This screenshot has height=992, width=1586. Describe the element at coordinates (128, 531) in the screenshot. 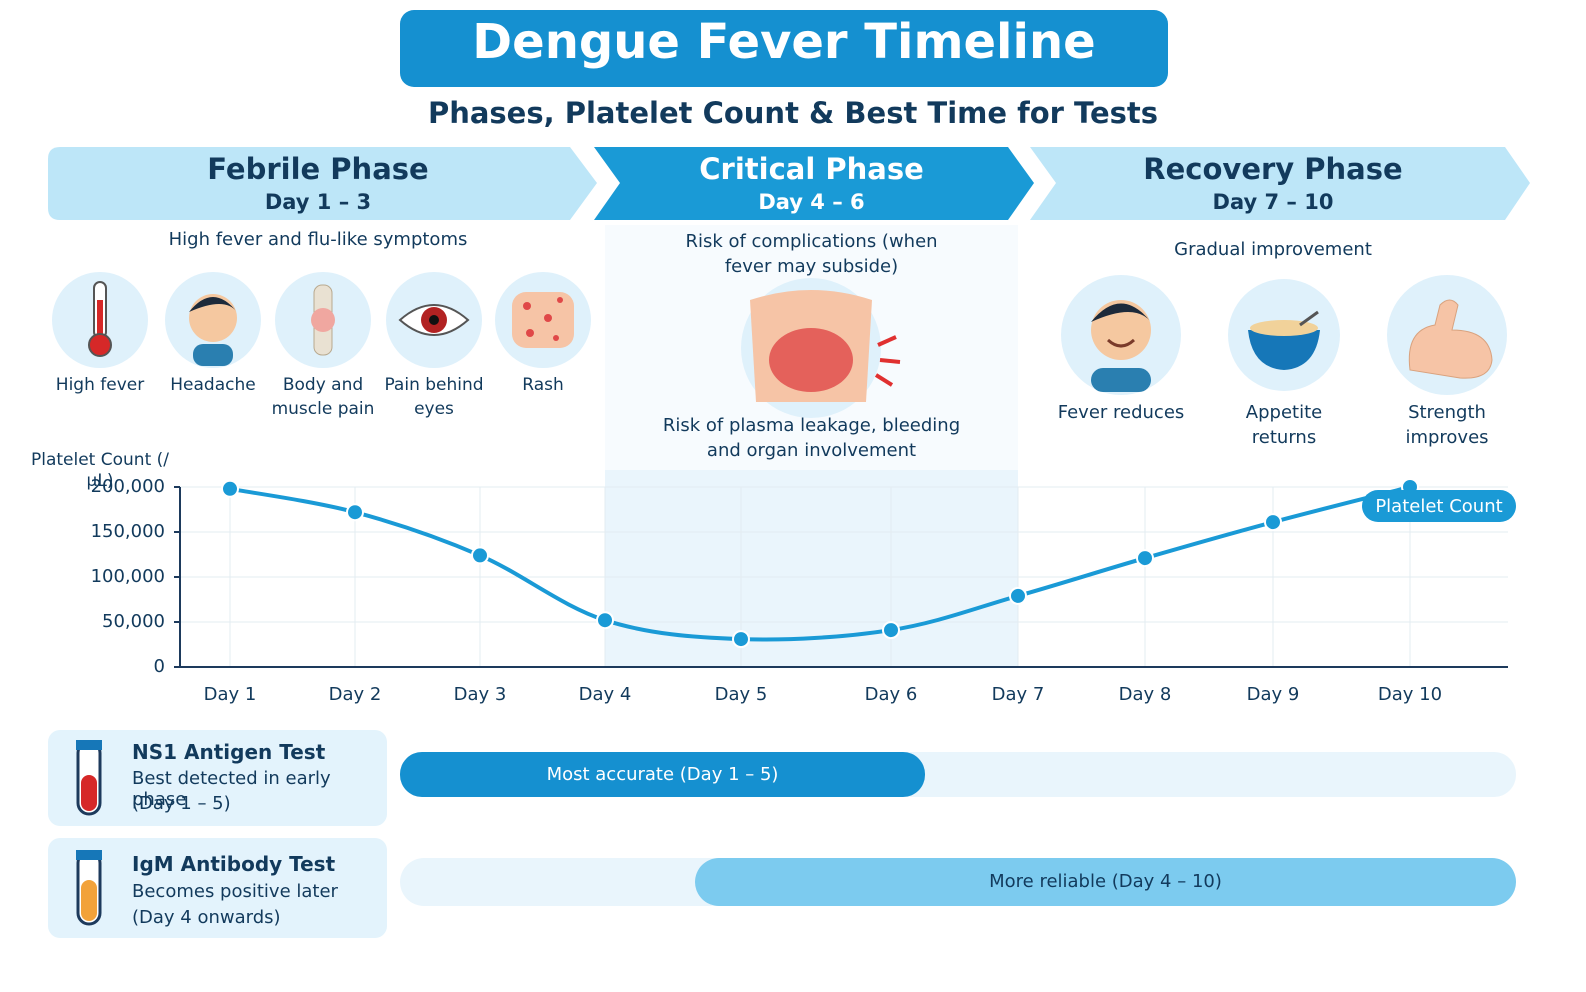

I see `y-tick-label: 150,000` at that location.